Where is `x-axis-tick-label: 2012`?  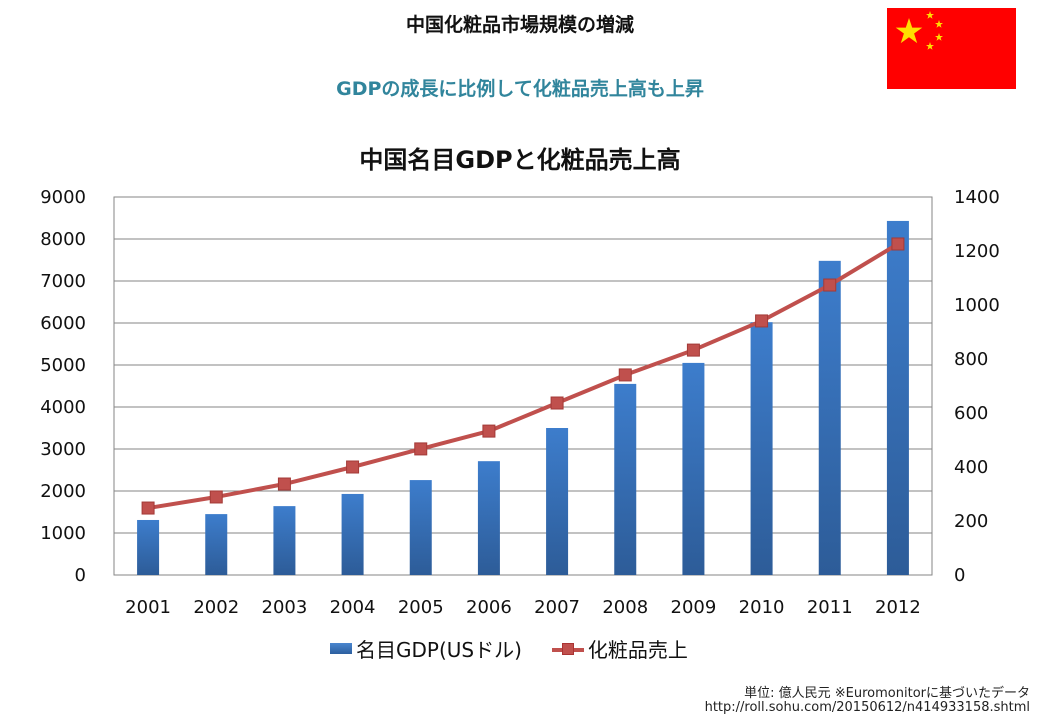 x-axis-tick-label: 2012 is located at coordinates (898, 607).